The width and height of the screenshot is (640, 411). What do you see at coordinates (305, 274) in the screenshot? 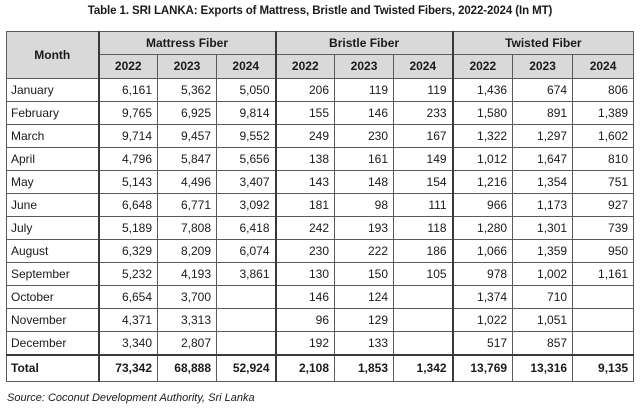
I see `value-cell: 130` at bounding box center [305, 274].